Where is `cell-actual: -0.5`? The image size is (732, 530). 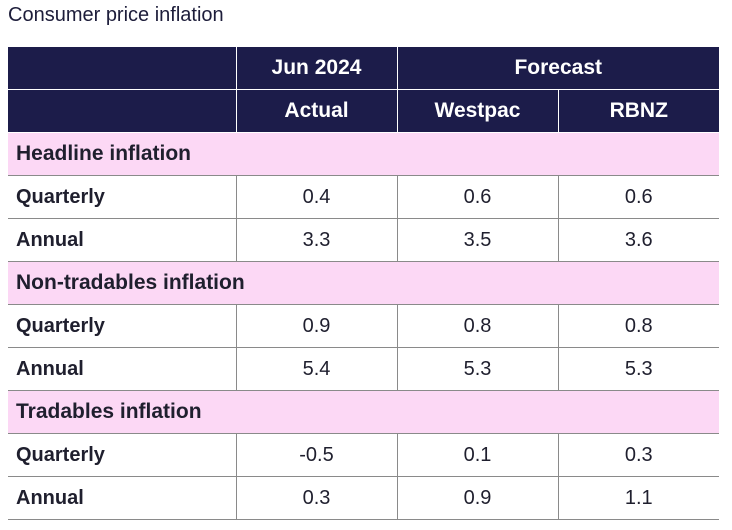 cell-actual: -0.5 is located at coordinates (316, 455).